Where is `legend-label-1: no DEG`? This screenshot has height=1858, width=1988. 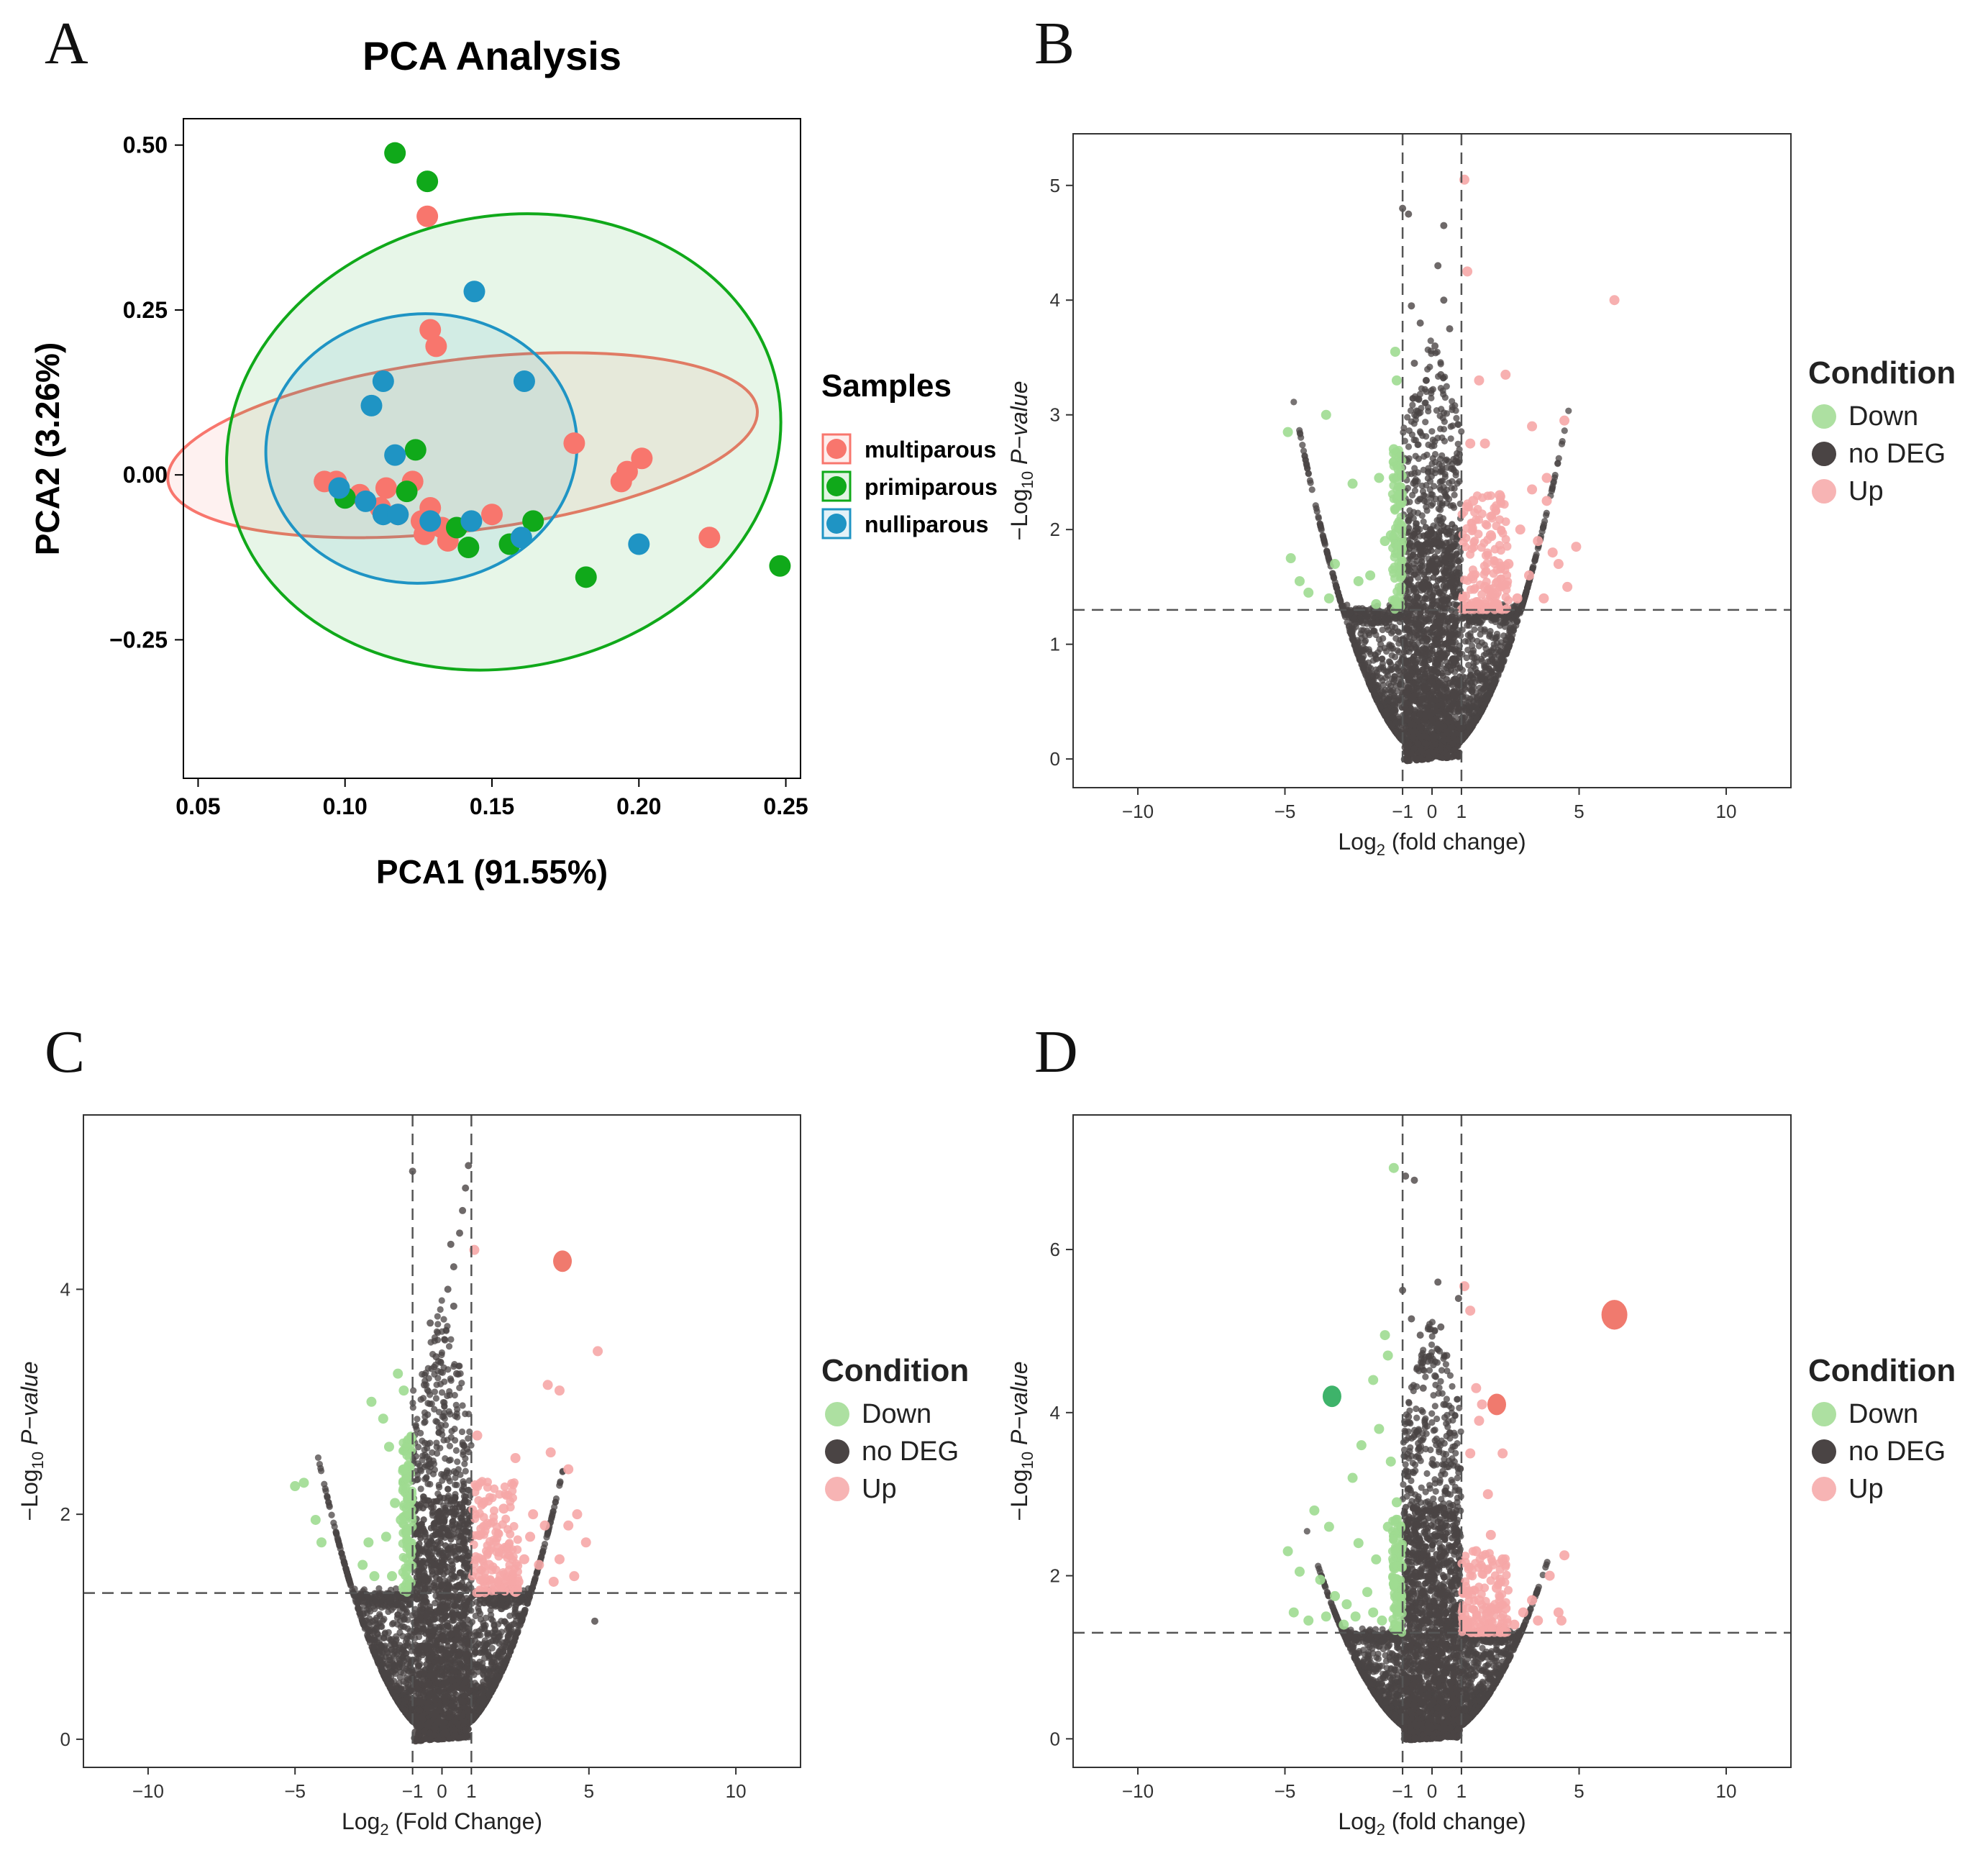 legend-label-1: no DEG is located at coordinates (1897, 454).